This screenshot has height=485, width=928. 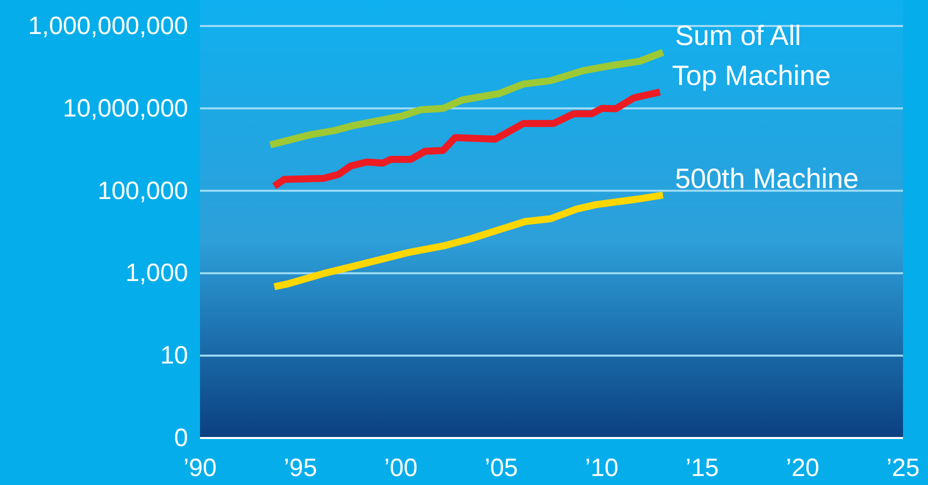 I want to click on y-tick-label: 1,000, so click(x=156, y=273).